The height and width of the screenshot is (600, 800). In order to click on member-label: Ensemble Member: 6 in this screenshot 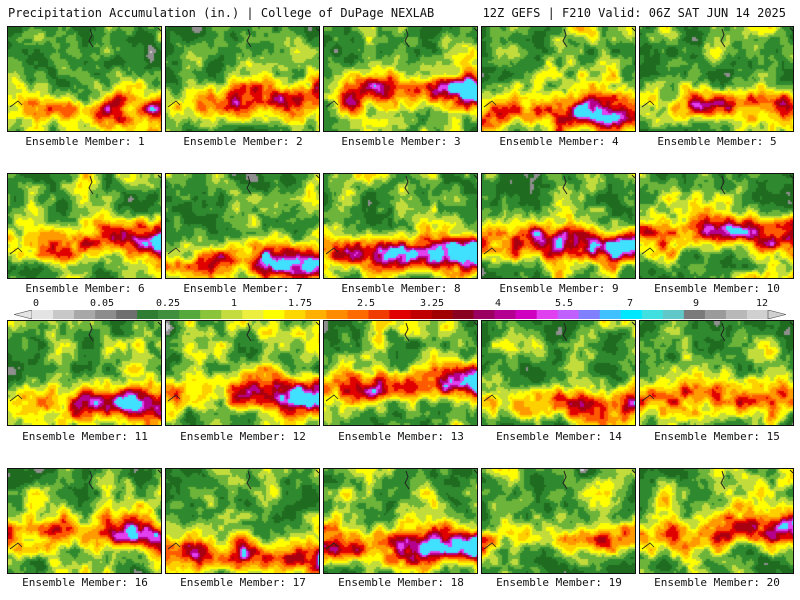, I will do `click(85, 288)`.